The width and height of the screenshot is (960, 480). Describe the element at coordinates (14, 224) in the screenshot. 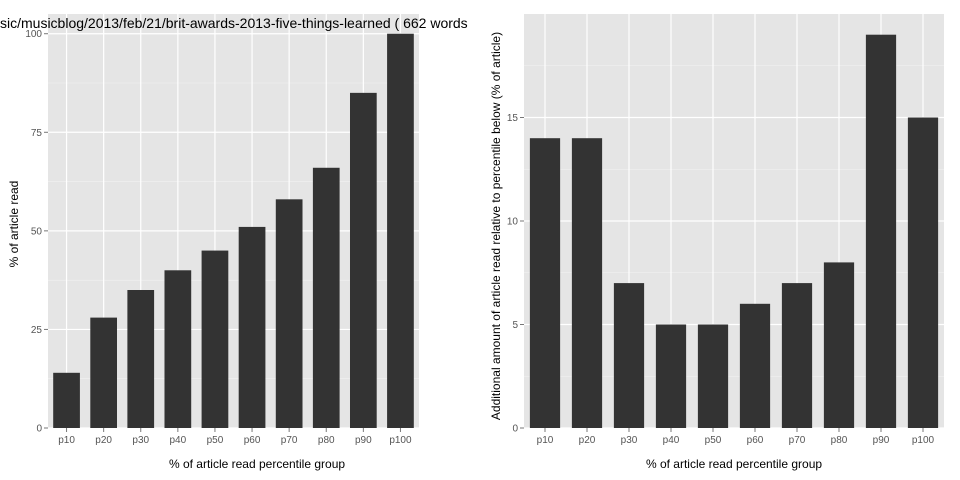

I see `y-axis-title: % of article read` at that location.